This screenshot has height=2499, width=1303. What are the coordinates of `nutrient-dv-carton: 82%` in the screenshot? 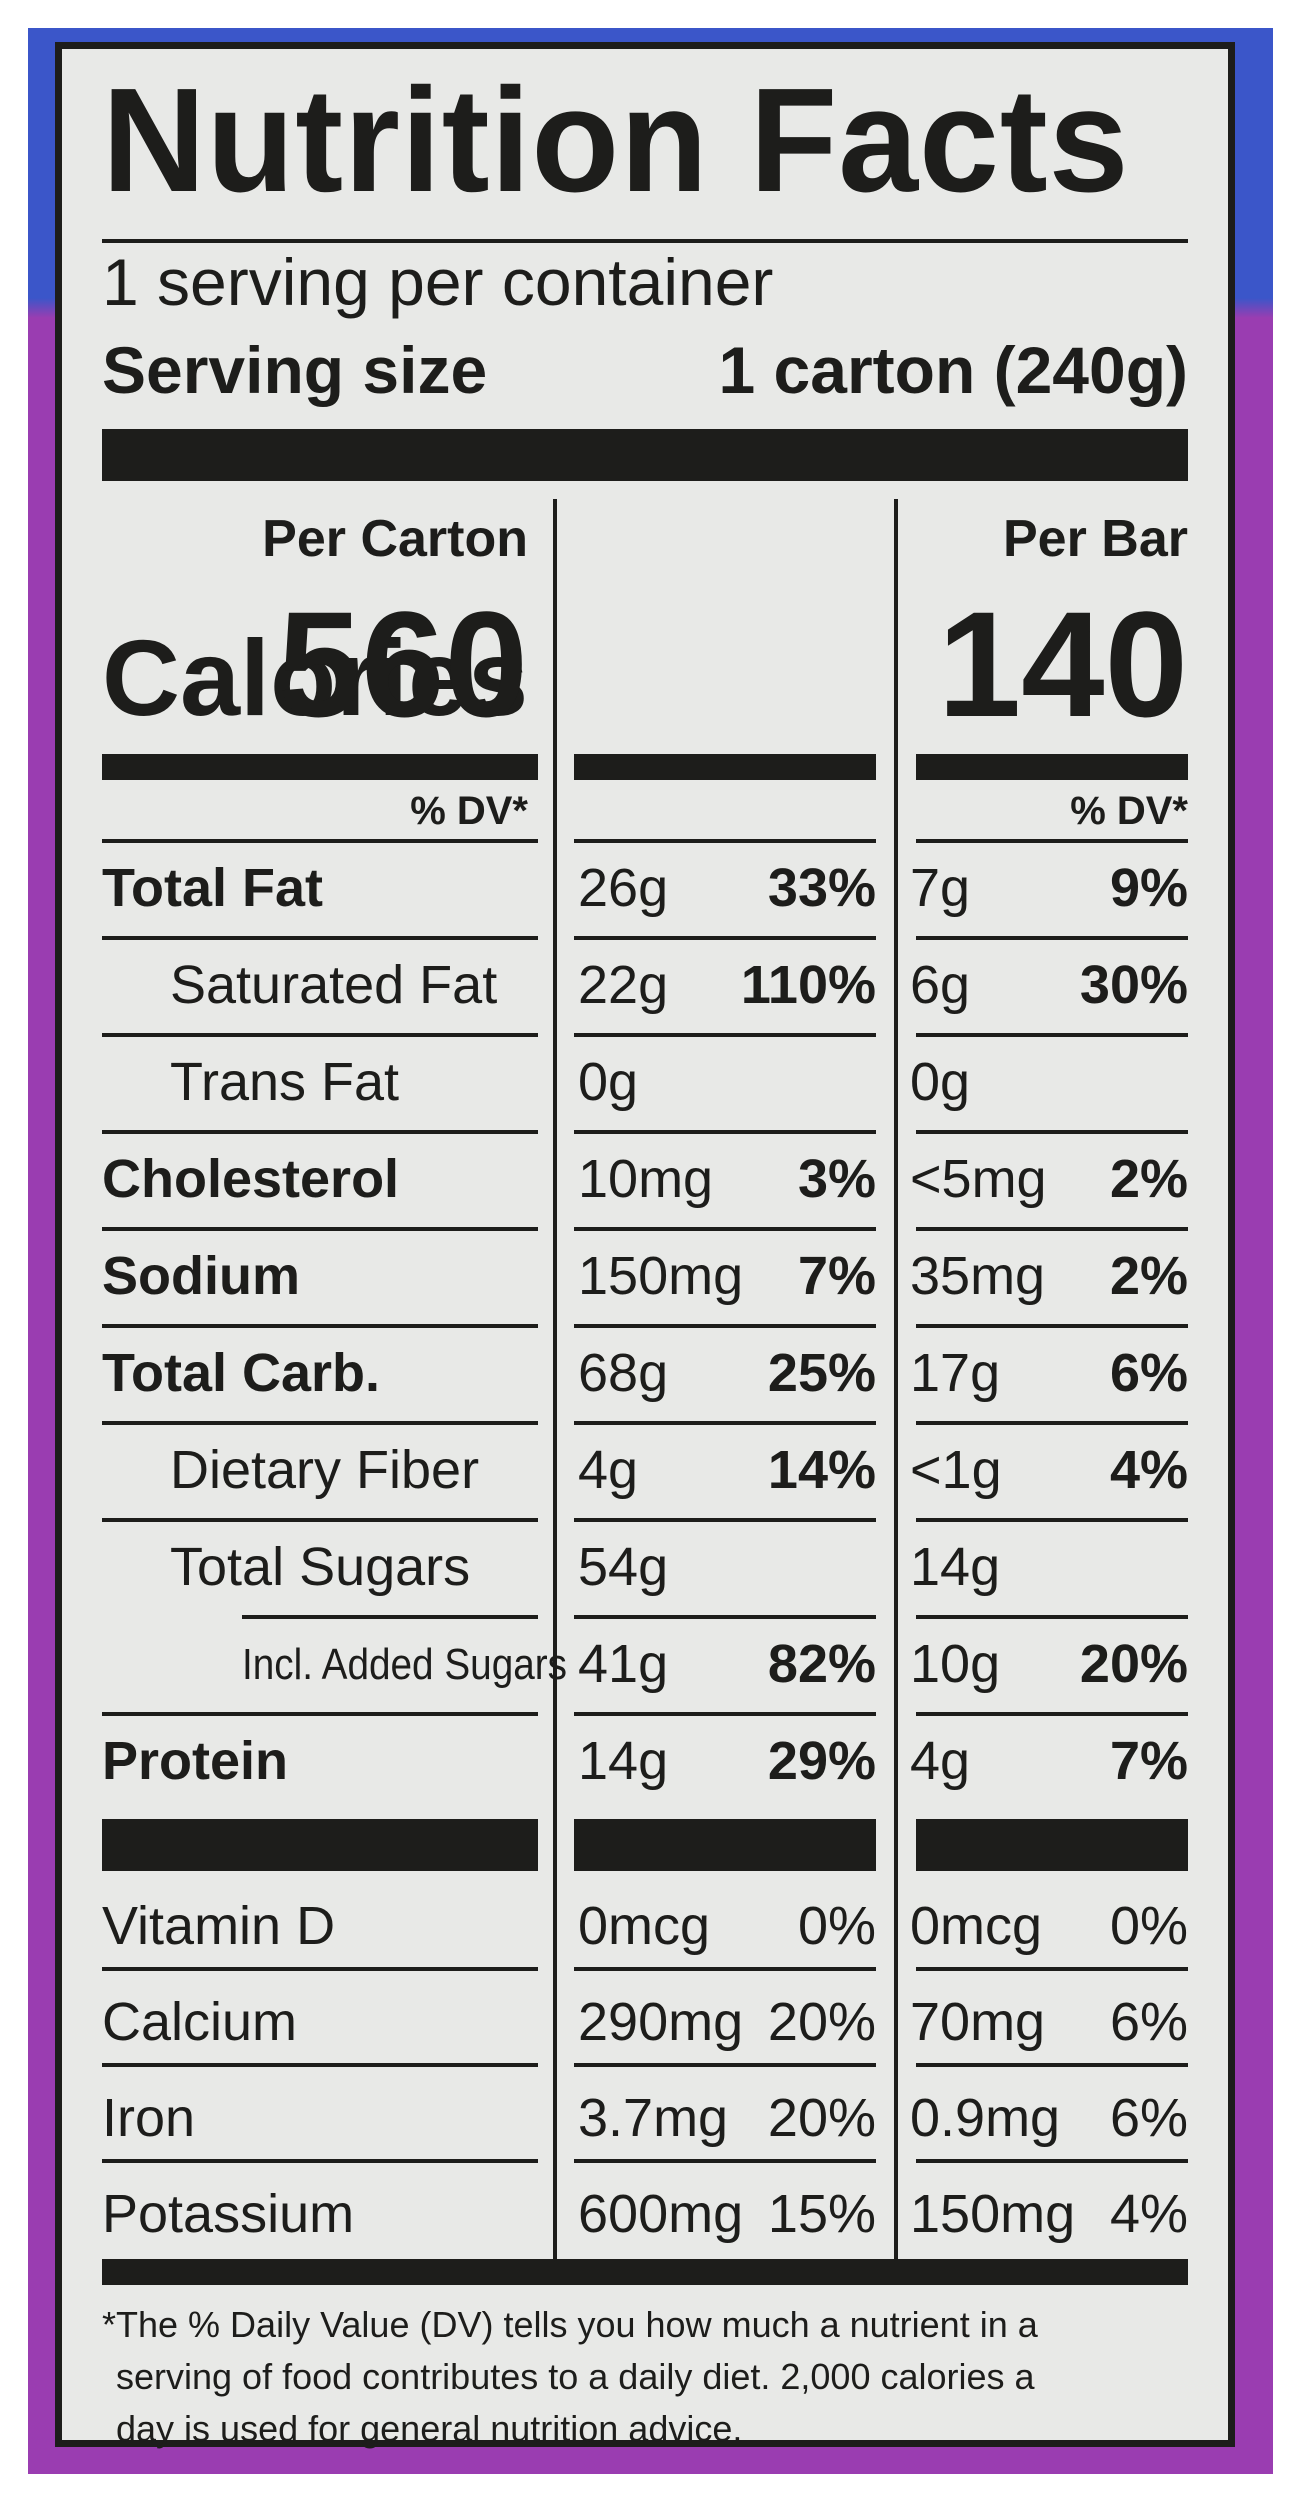 It's located at (821, 1664).